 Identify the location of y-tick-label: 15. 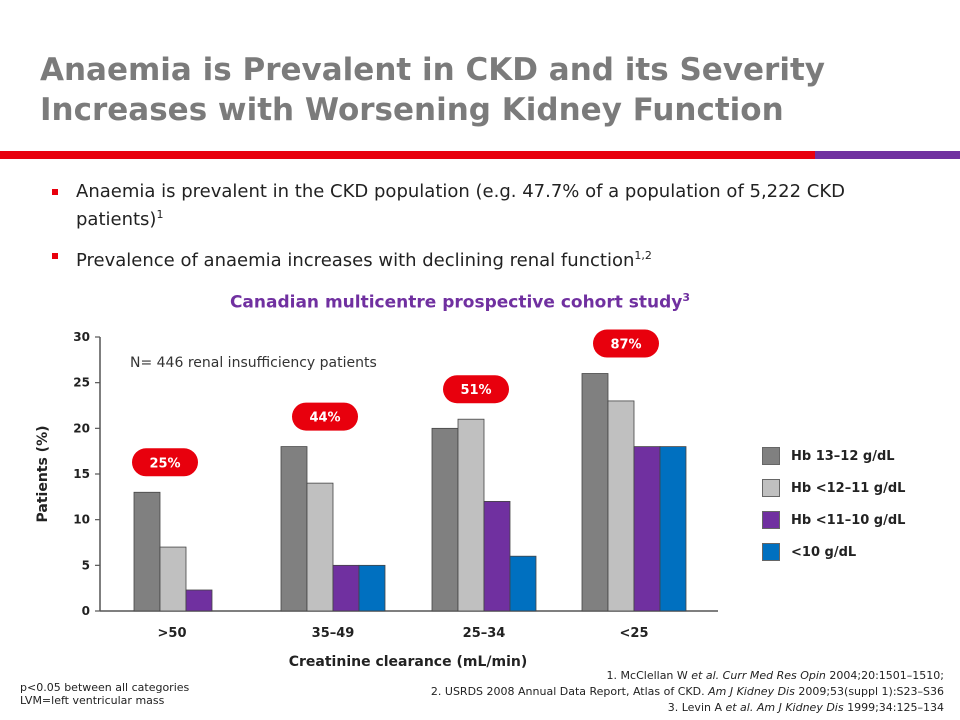
(81, 474).